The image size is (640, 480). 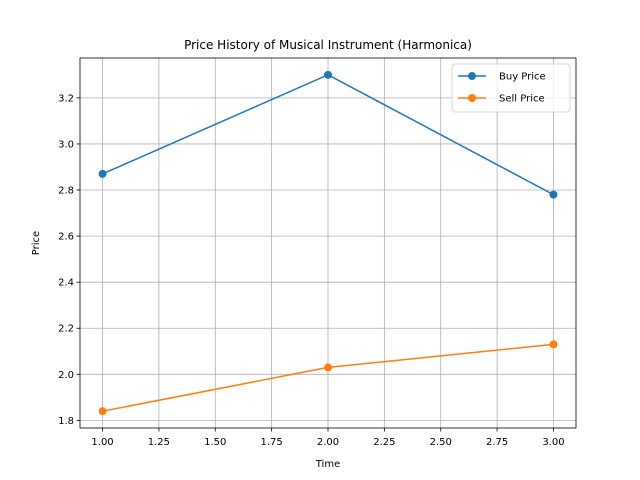 What do you see at coordinates (328, 442) in the screenshot?
I see `x-tick-label: 2.00` at bounding box center [328, 442].